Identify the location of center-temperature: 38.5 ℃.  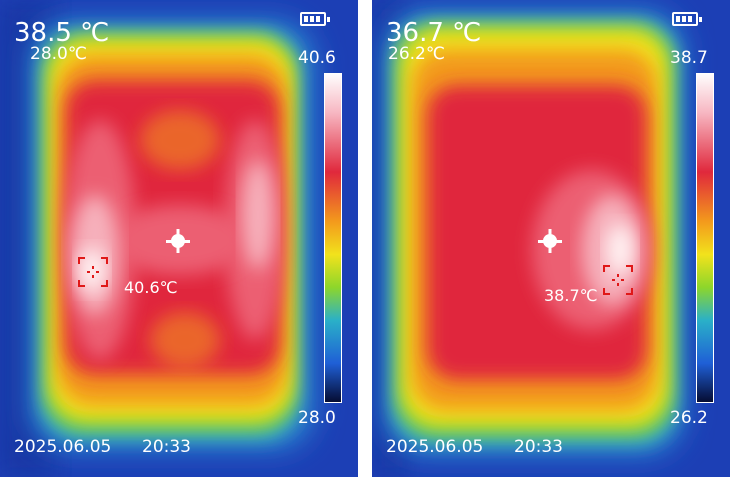
(62, 33).